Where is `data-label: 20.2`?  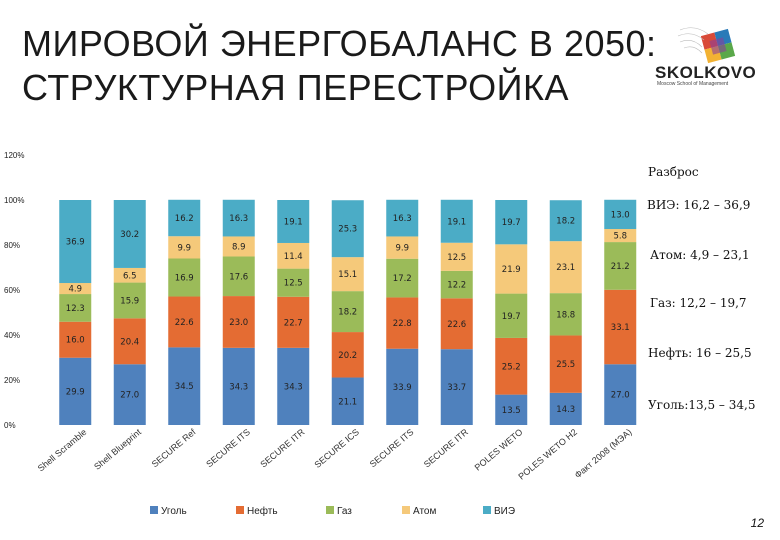
data-label: 20.2 is located at coordinates (347, 356).